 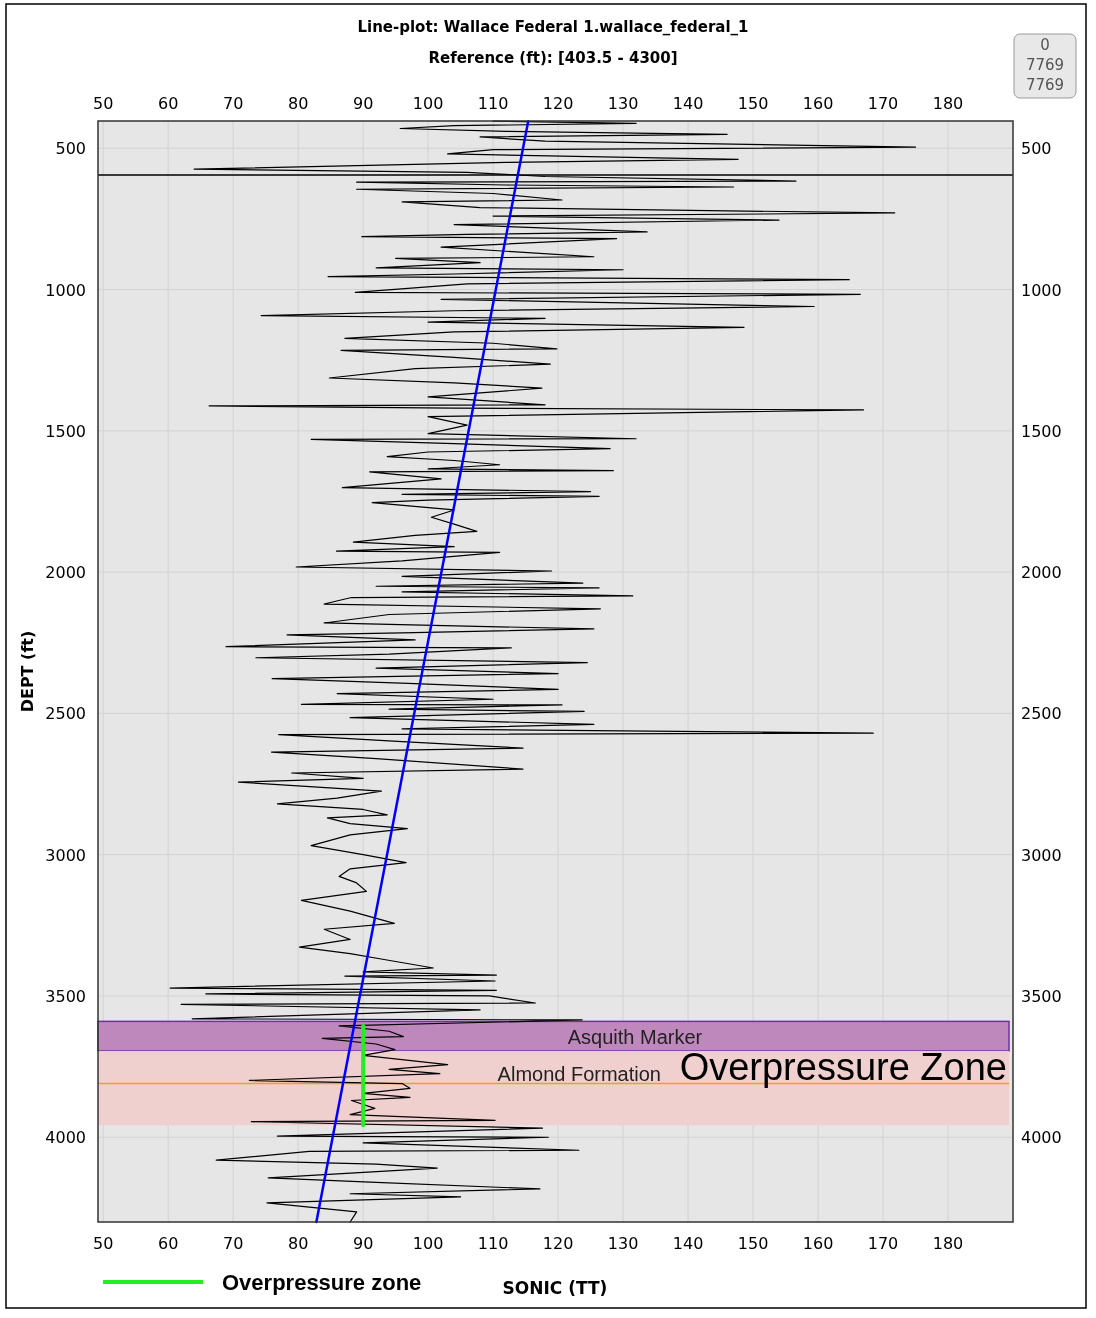 What do you see at coordinates (65, 431) in the screenshot?
I see `y-tick-label: 1500` at bounding box center [65, 431].